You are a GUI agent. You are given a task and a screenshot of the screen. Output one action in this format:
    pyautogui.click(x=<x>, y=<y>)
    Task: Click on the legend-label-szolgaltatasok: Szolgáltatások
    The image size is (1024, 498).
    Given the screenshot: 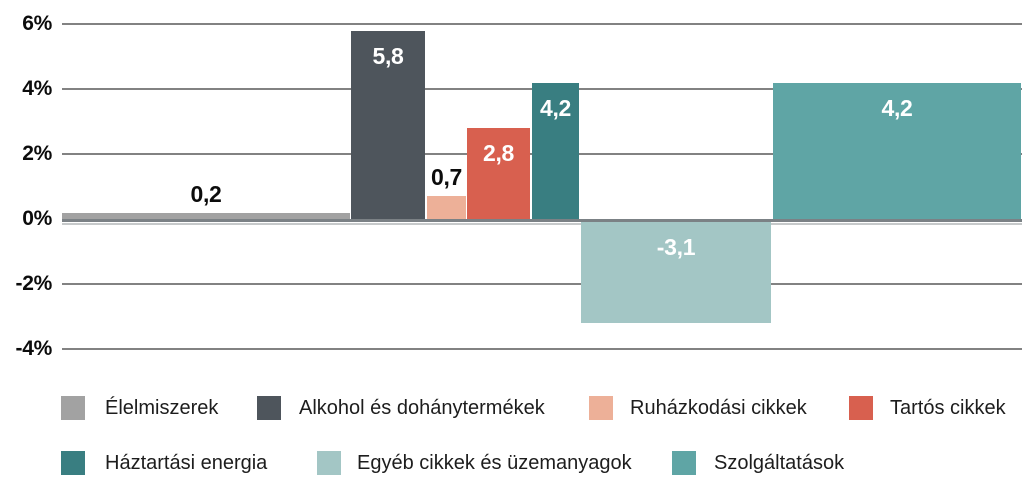 What is the action you would take?
    pyautogui.click(x=779, y=463)
    